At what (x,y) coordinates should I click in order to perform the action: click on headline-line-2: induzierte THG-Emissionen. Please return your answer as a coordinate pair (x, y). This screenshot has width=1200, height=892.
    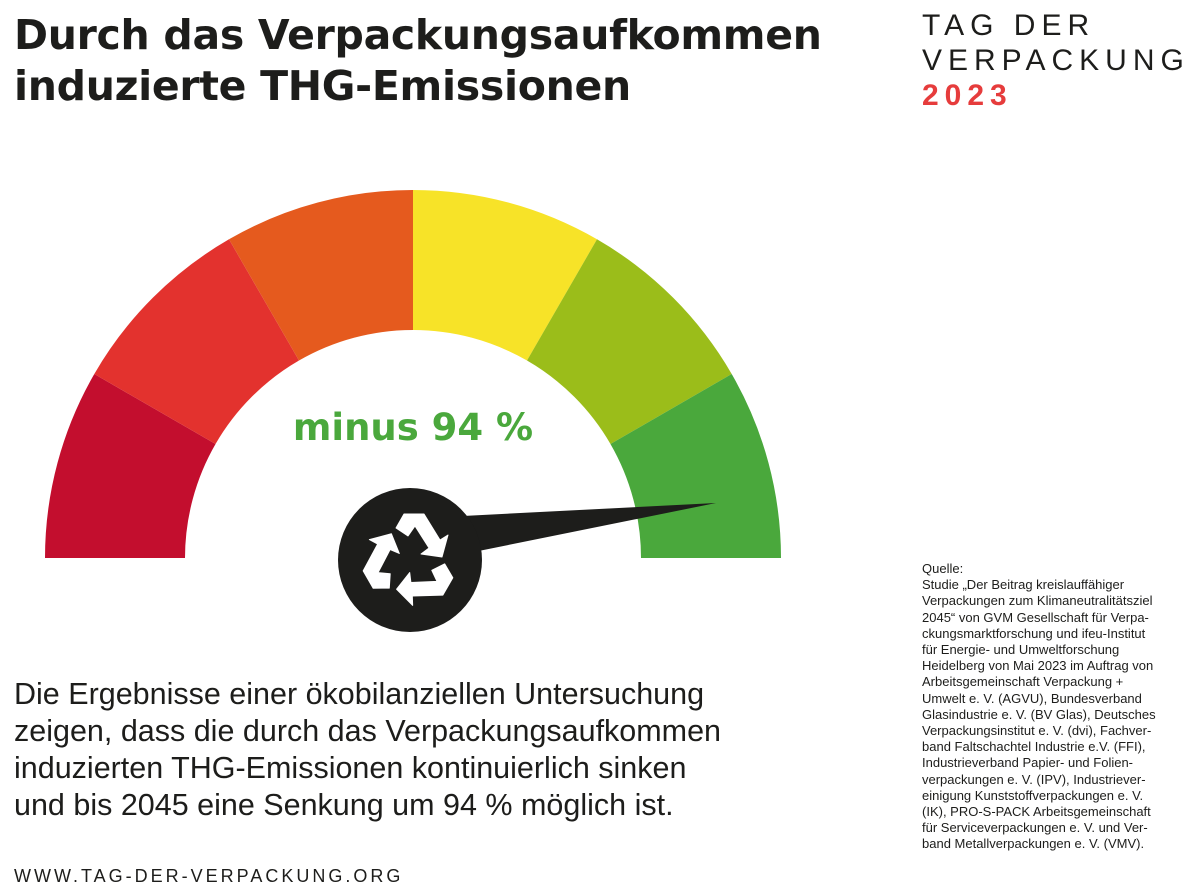
    Looking at the image, I should click on (322, 86).